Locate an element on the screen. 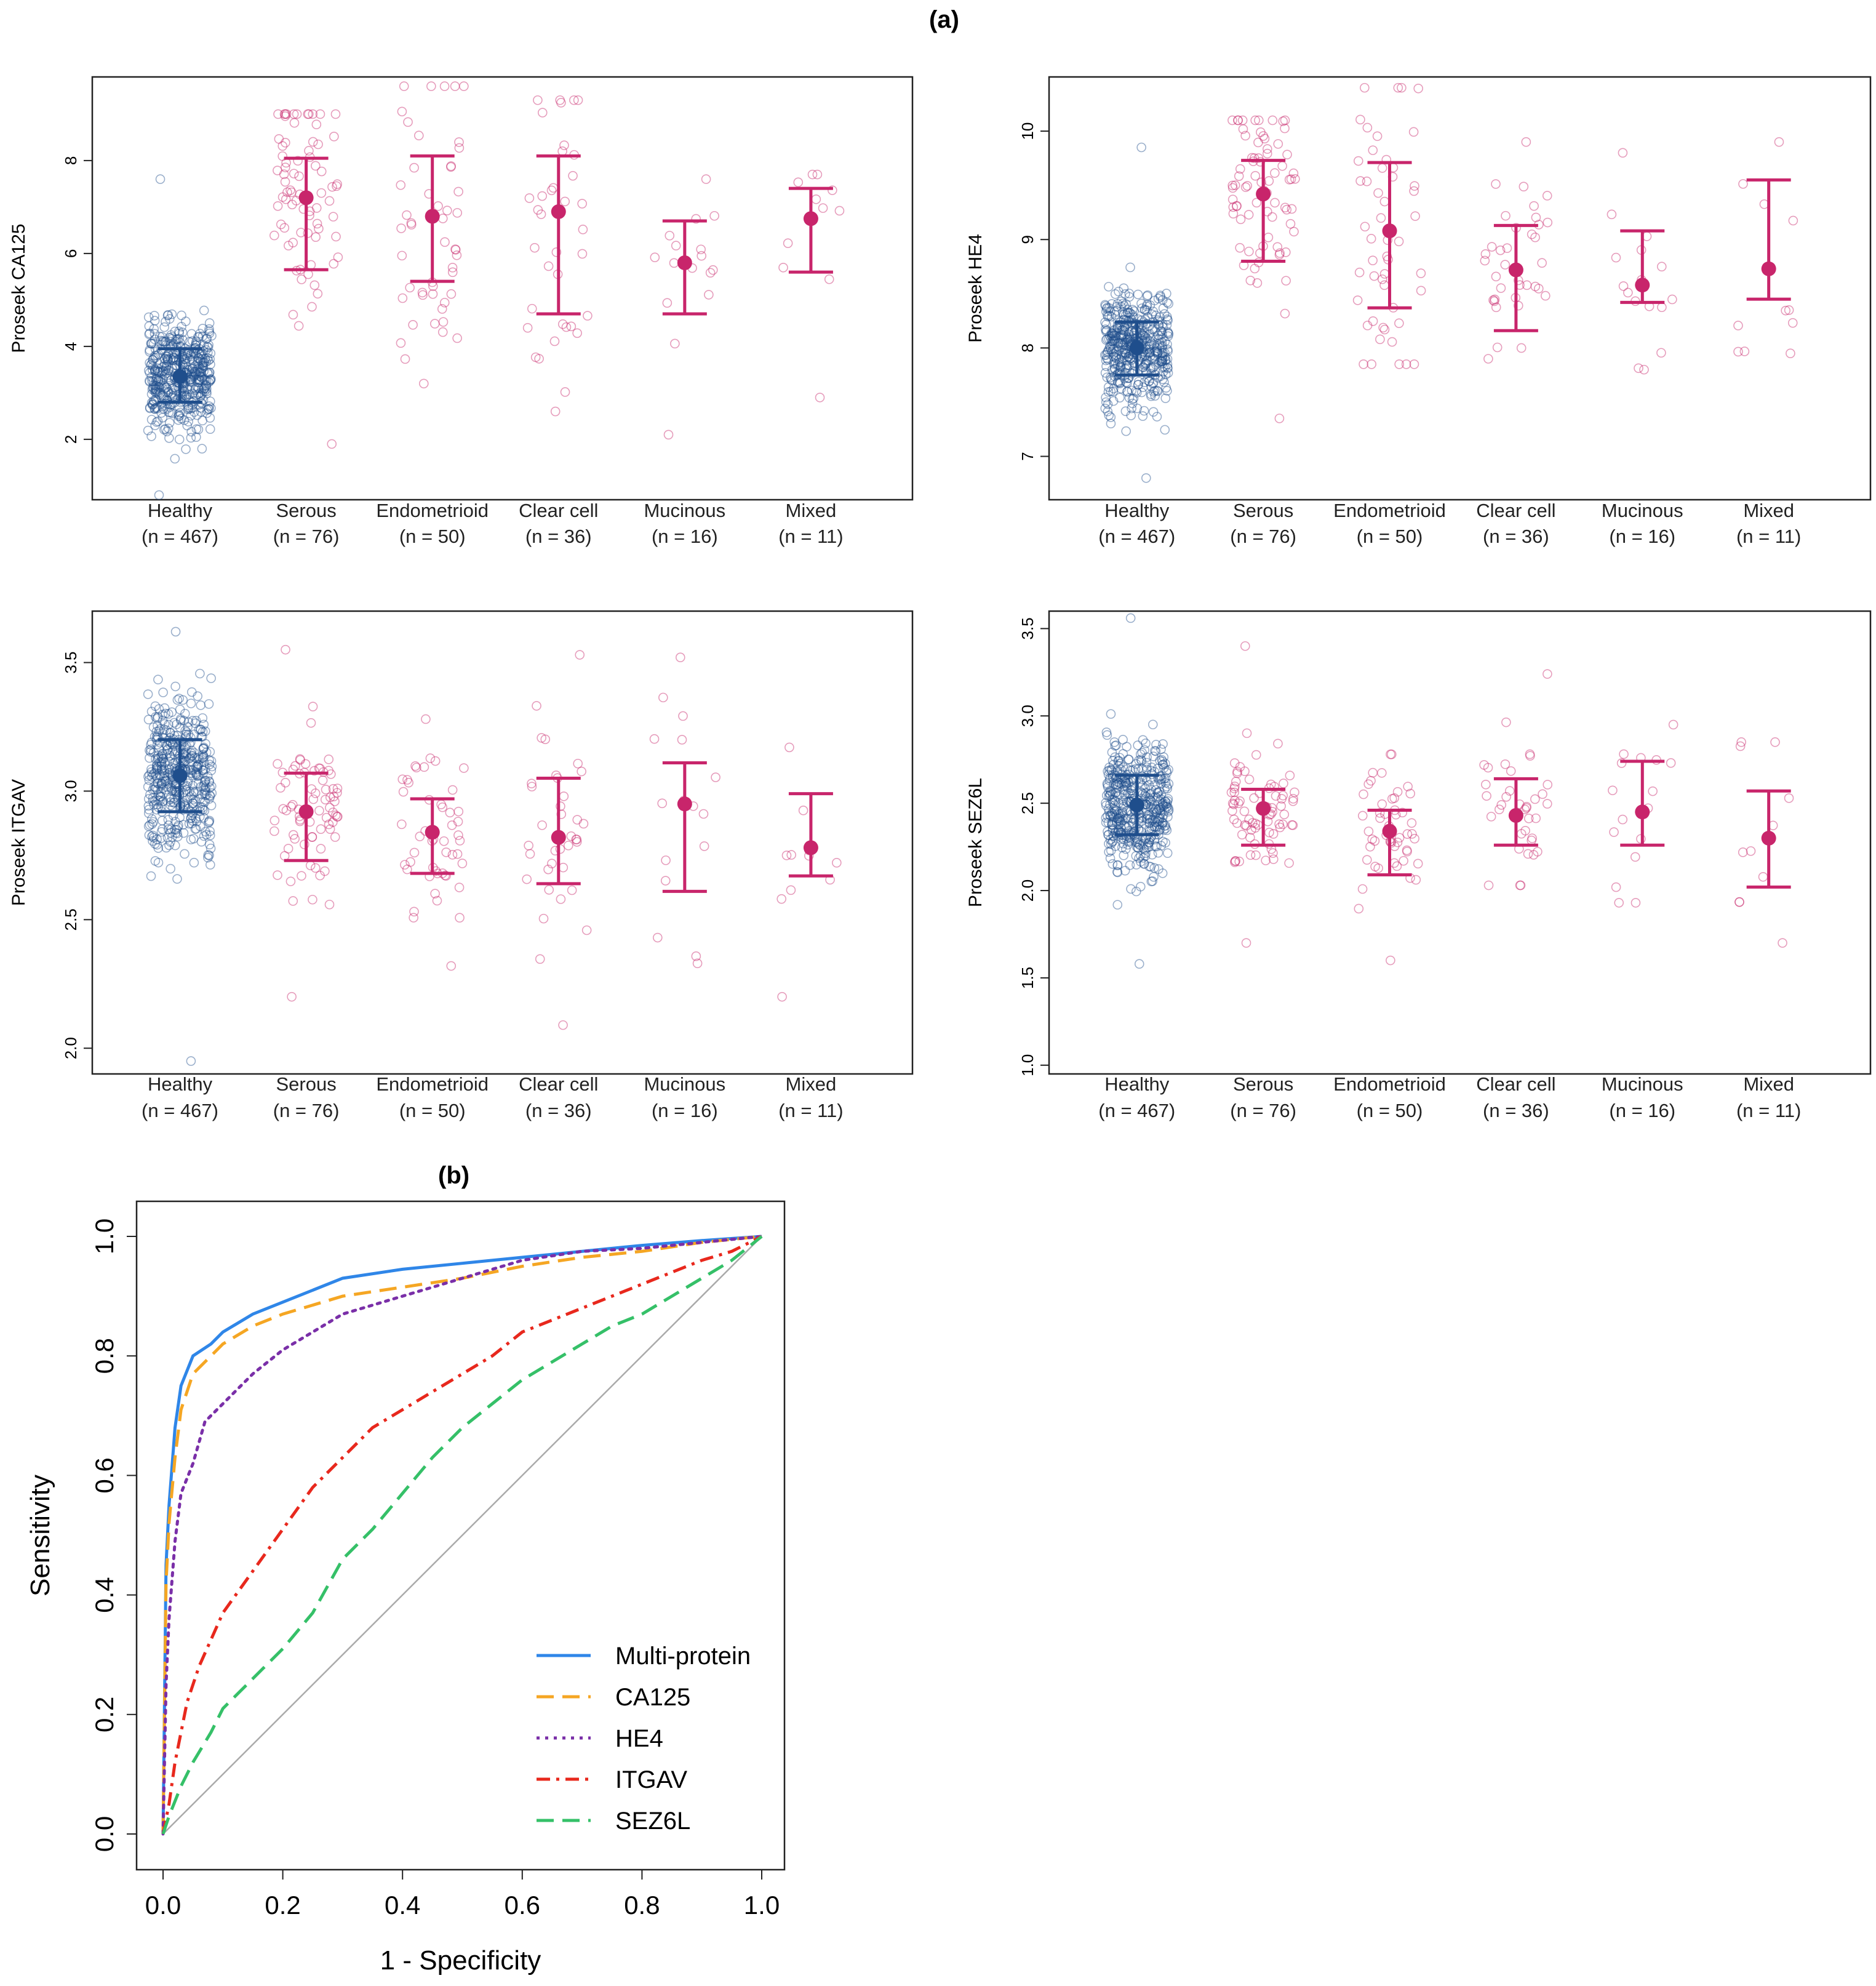  x-count-label: (n = 36) is located at coordinates (1516, 536).